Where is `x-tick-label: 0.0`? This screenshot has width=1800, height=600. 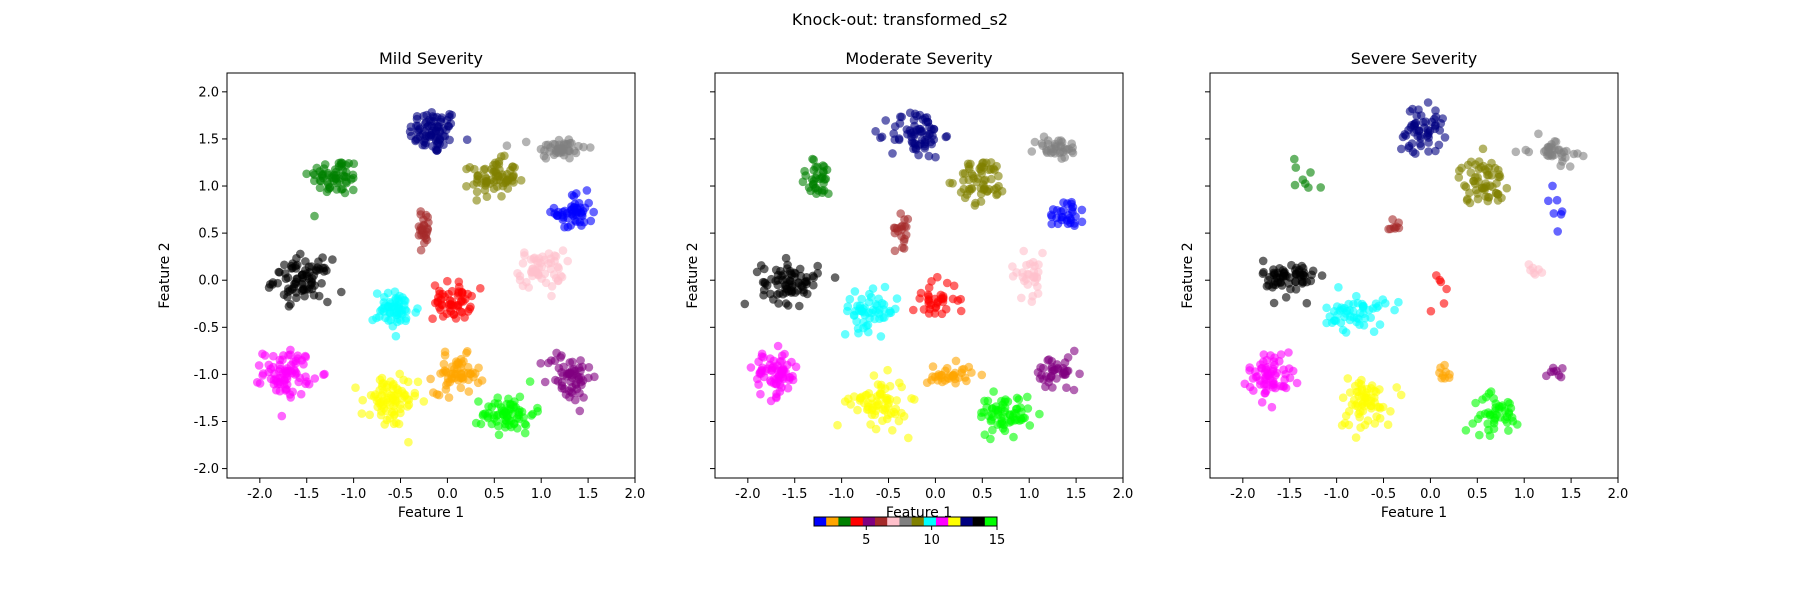 x-tick-label: 0.0 is located at coordinates (1430, 494).